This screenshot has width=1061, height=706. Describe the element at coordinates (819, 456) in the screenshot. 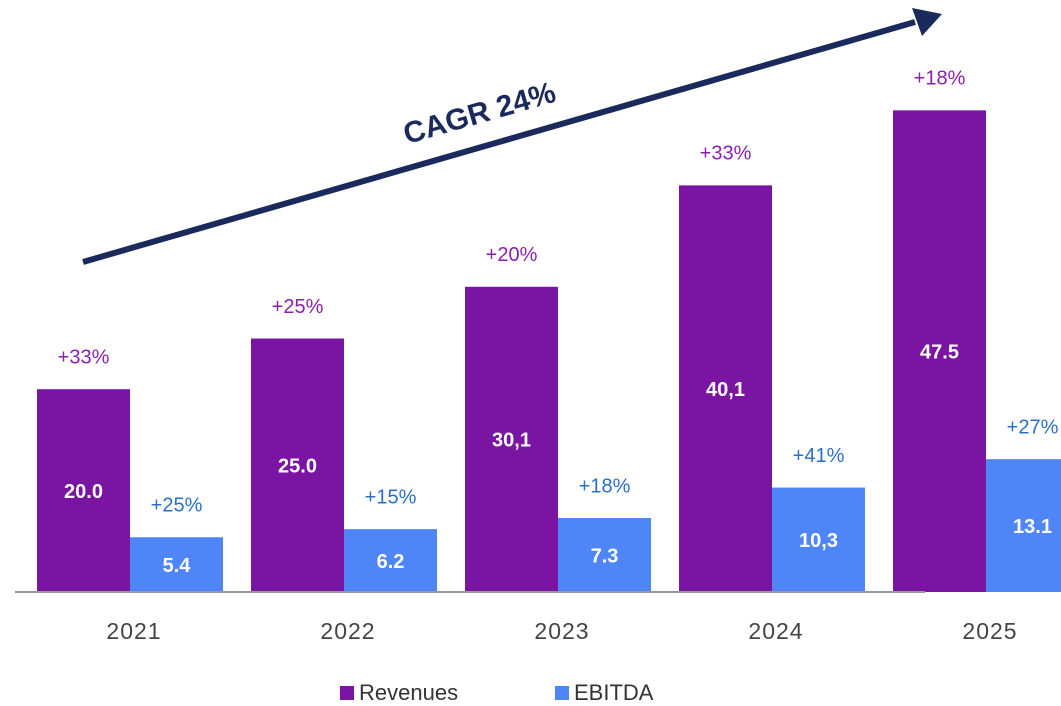

I see `growth-label: +41%` at that location.